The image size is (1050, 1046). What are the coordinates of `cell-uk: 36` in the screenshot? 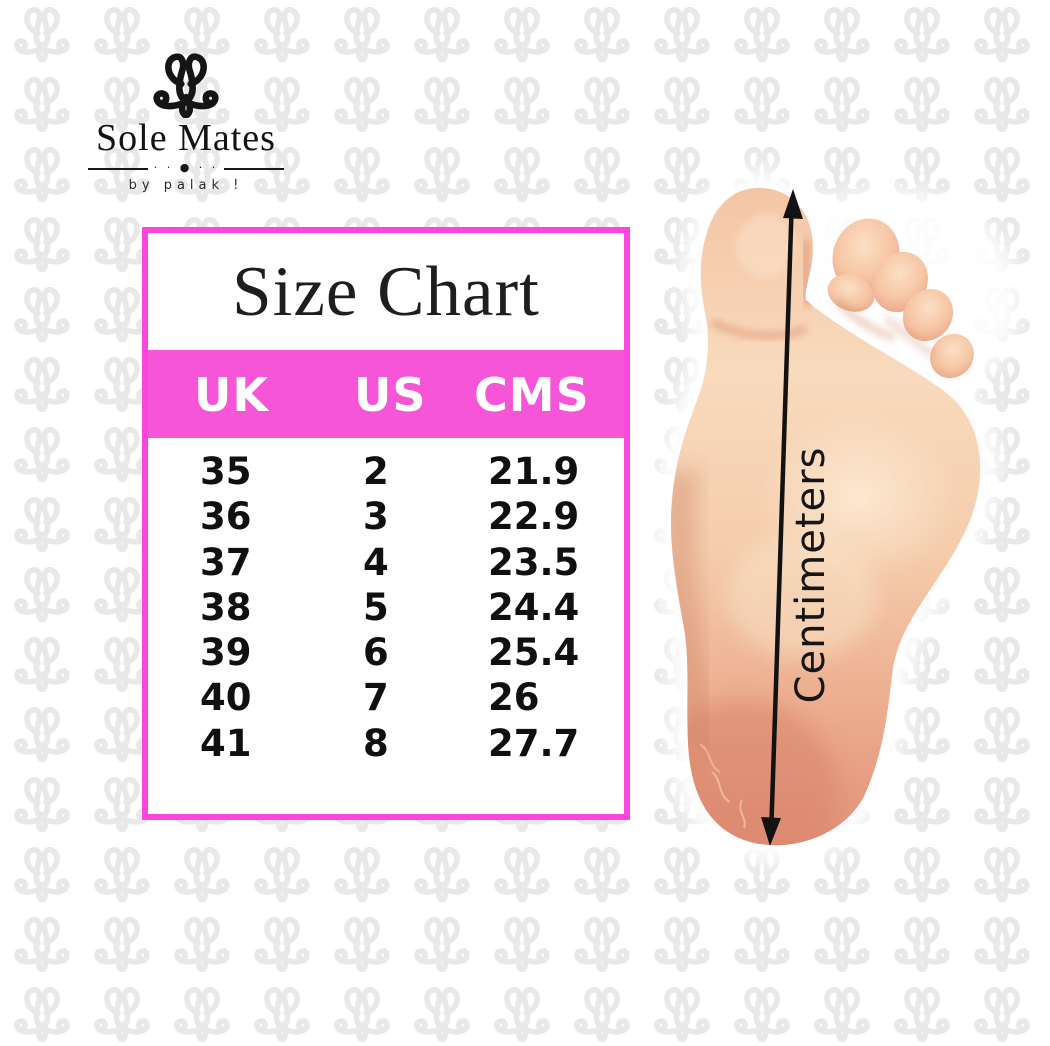 It's located at (226, 517).